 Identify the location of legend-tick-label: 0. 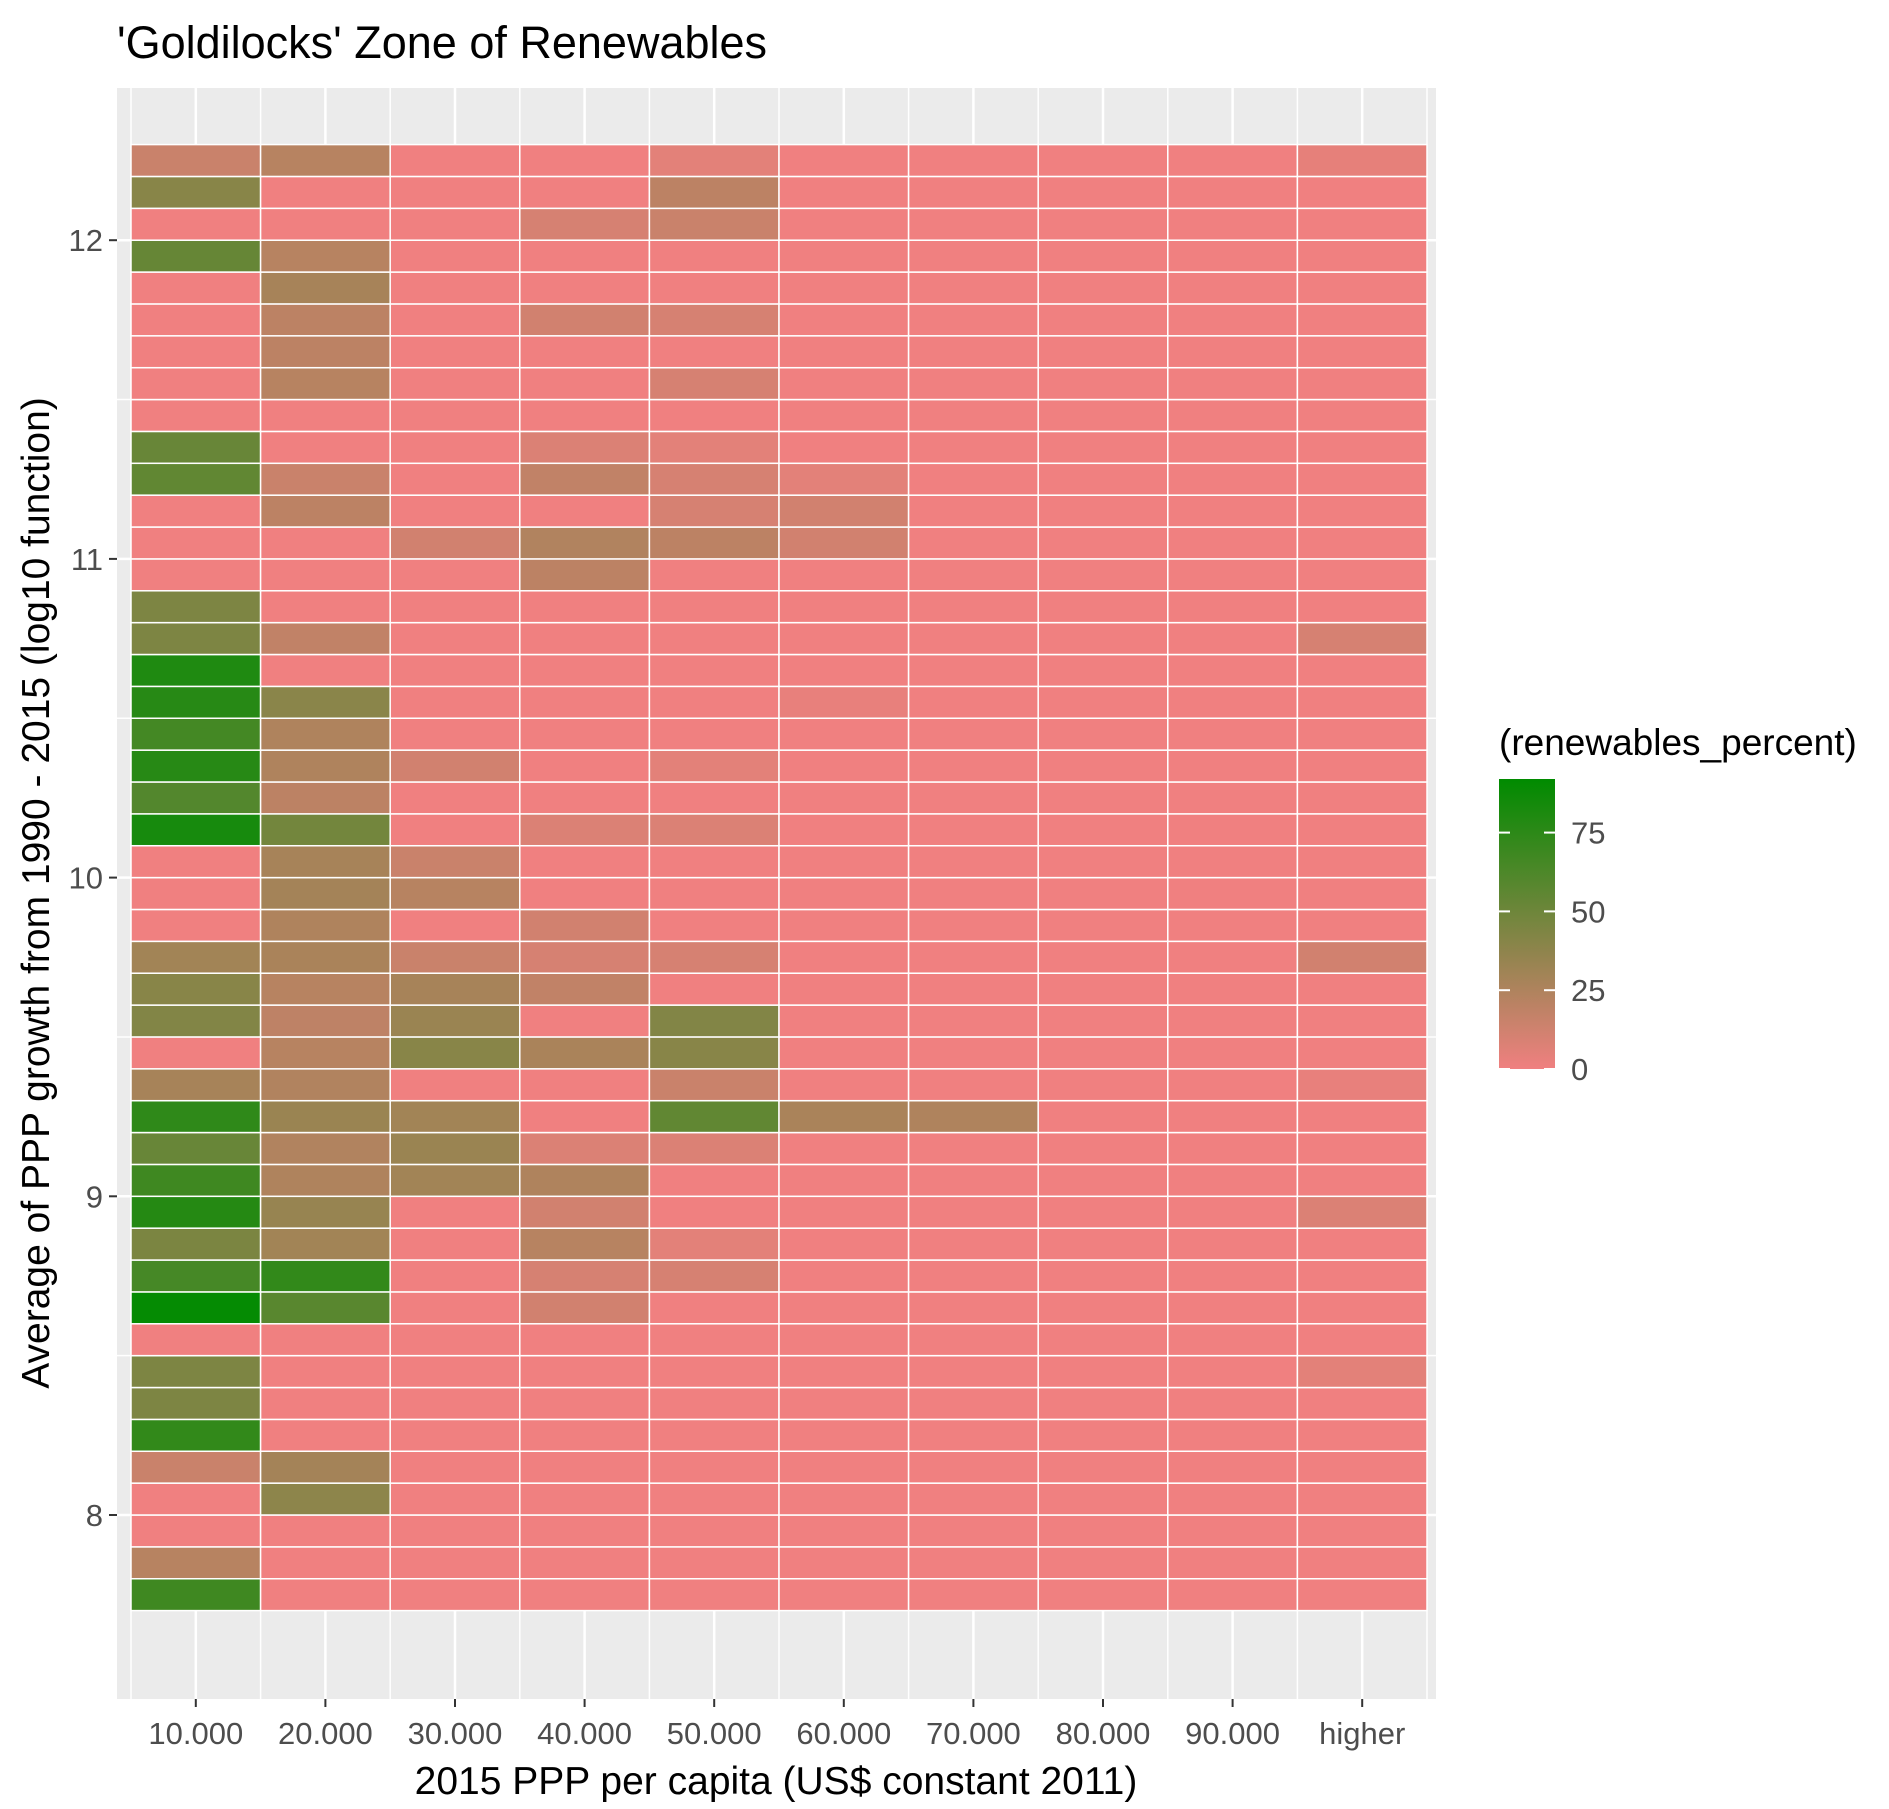
(1579, 1069).